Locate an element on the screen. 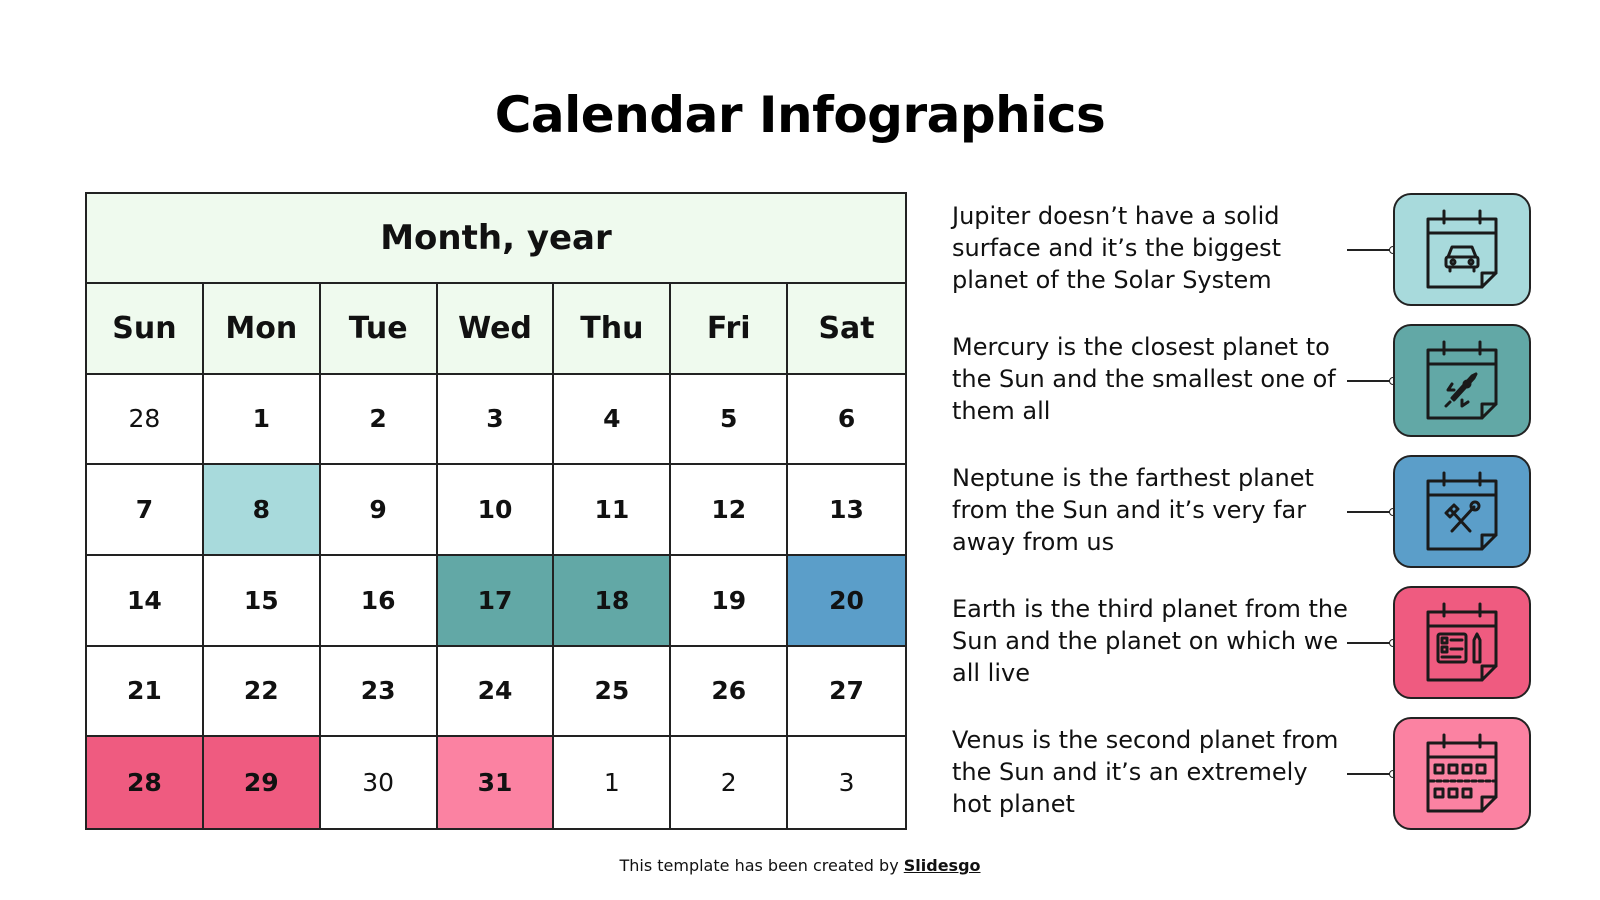 This screenshot has height=900, width=1600. day-cell: 5 is located at coordinates (730, 420).